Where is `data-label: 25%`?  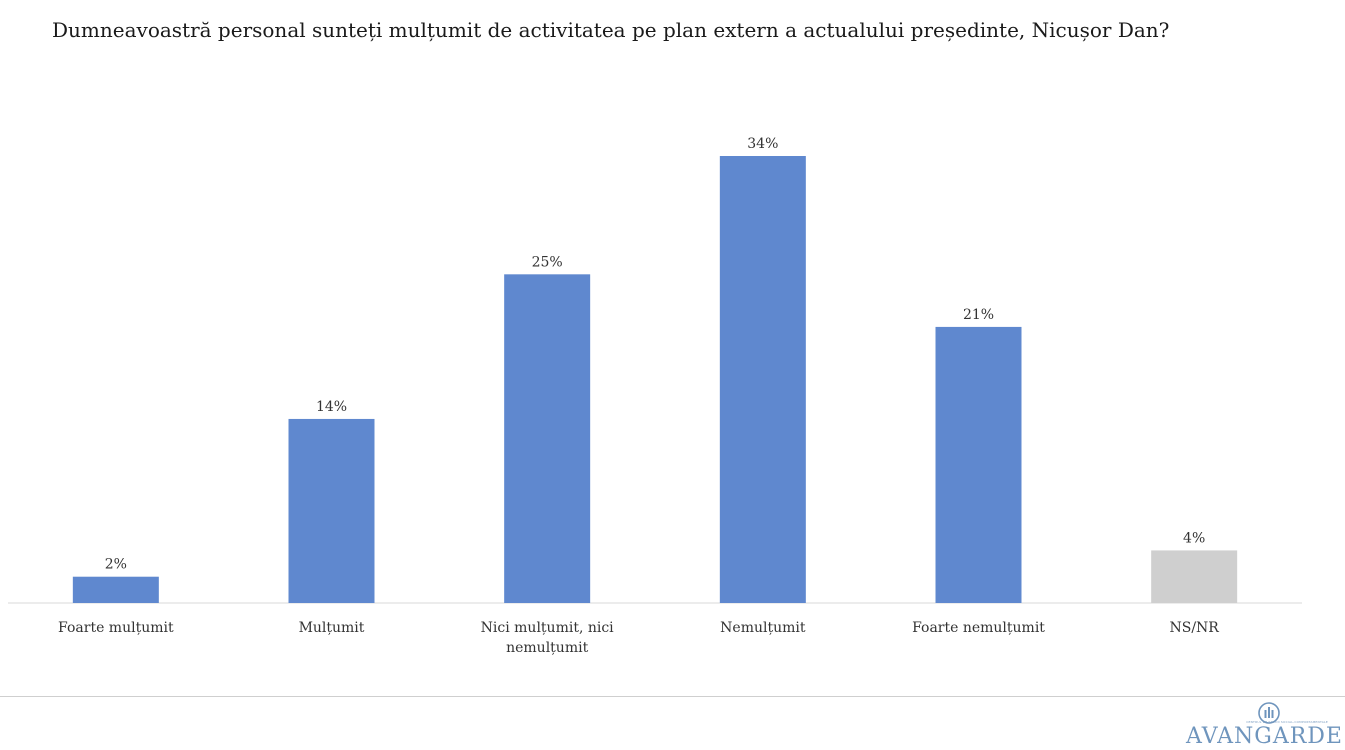 data-label: 25% is located at coordinates (547, 262).